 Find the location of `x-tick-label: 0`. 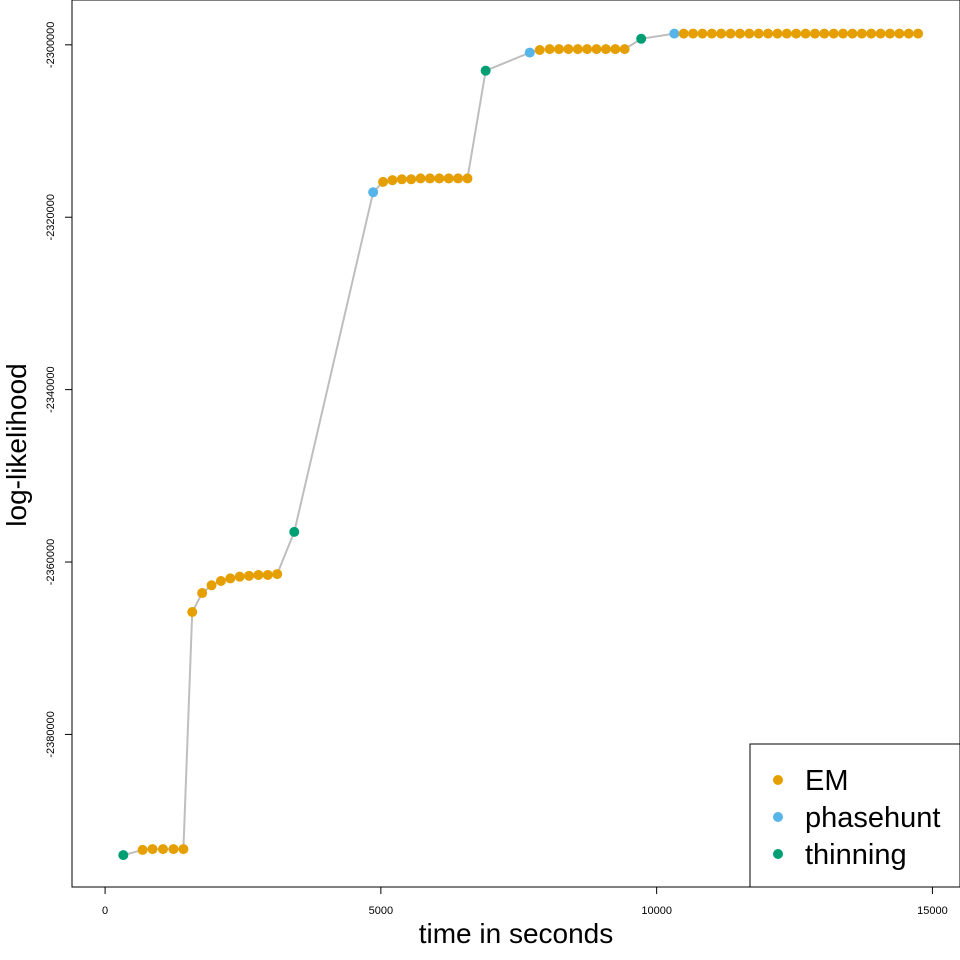

x-tick-label: 0 is located at coordinates (105, 911).